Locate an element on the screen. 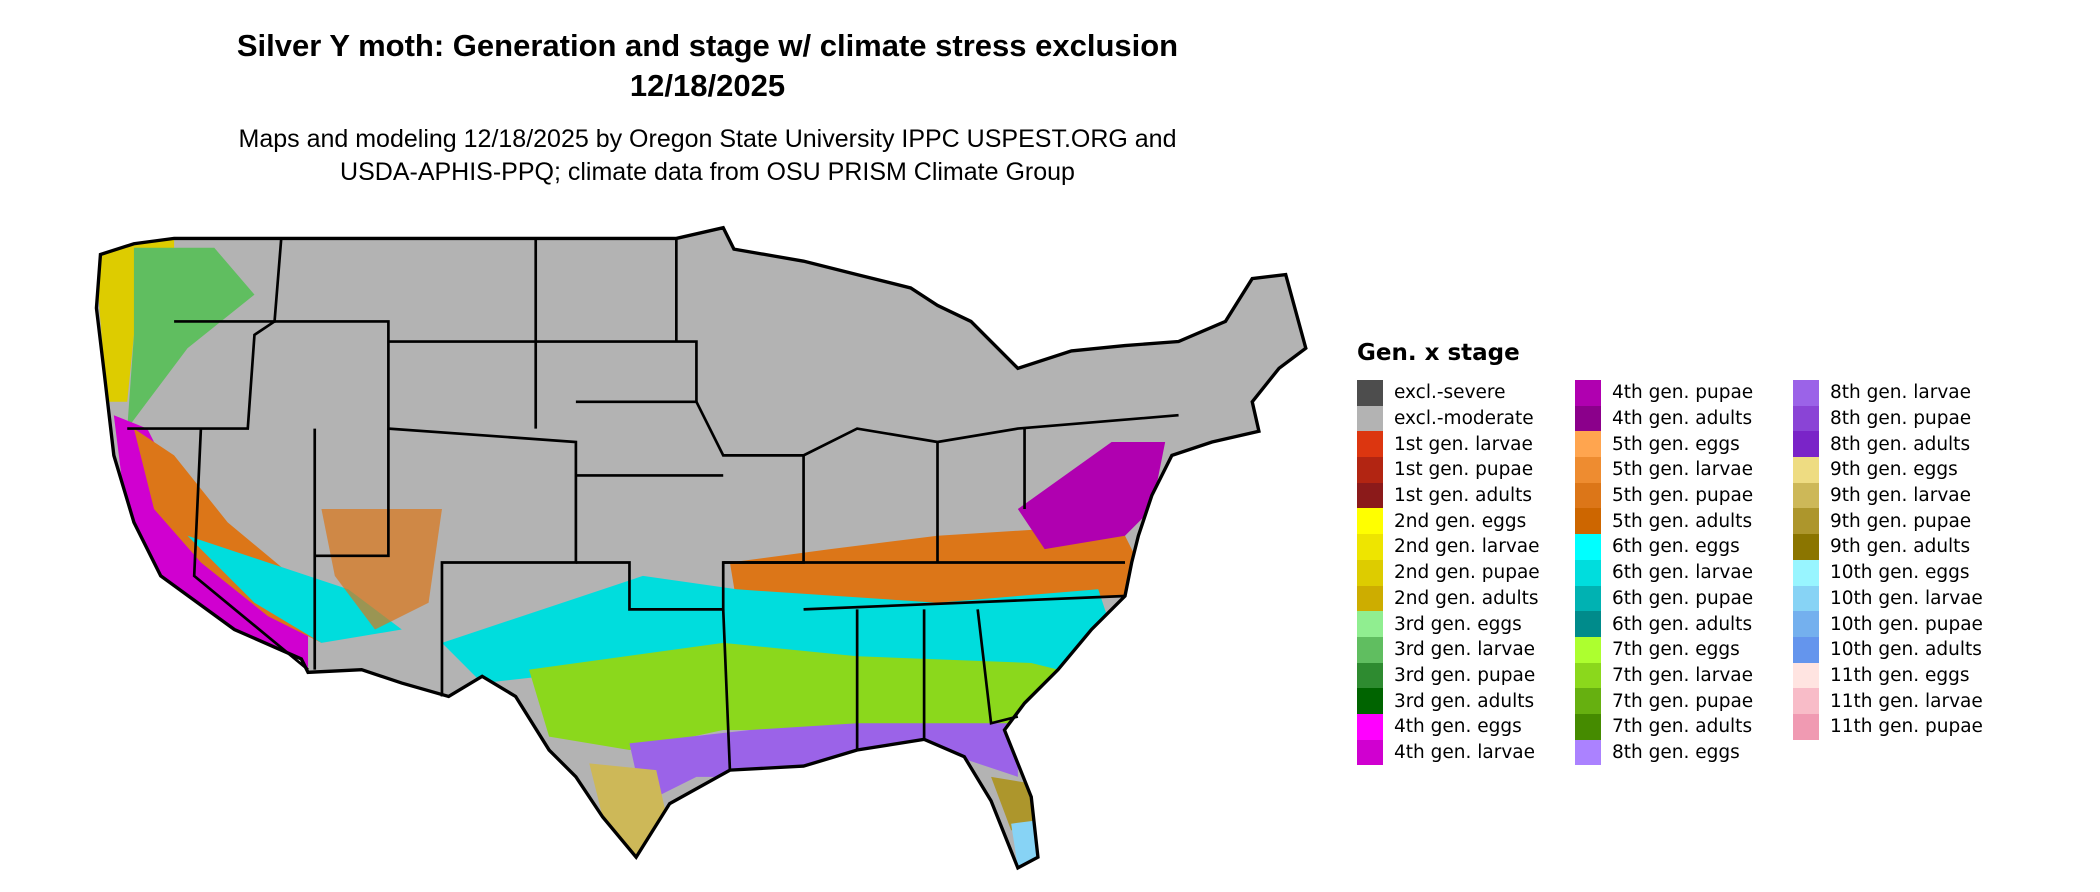 This screenshot has height=892, width=2100. legend-label: 11th gen. eggs is located at coordinates (1900, 675).